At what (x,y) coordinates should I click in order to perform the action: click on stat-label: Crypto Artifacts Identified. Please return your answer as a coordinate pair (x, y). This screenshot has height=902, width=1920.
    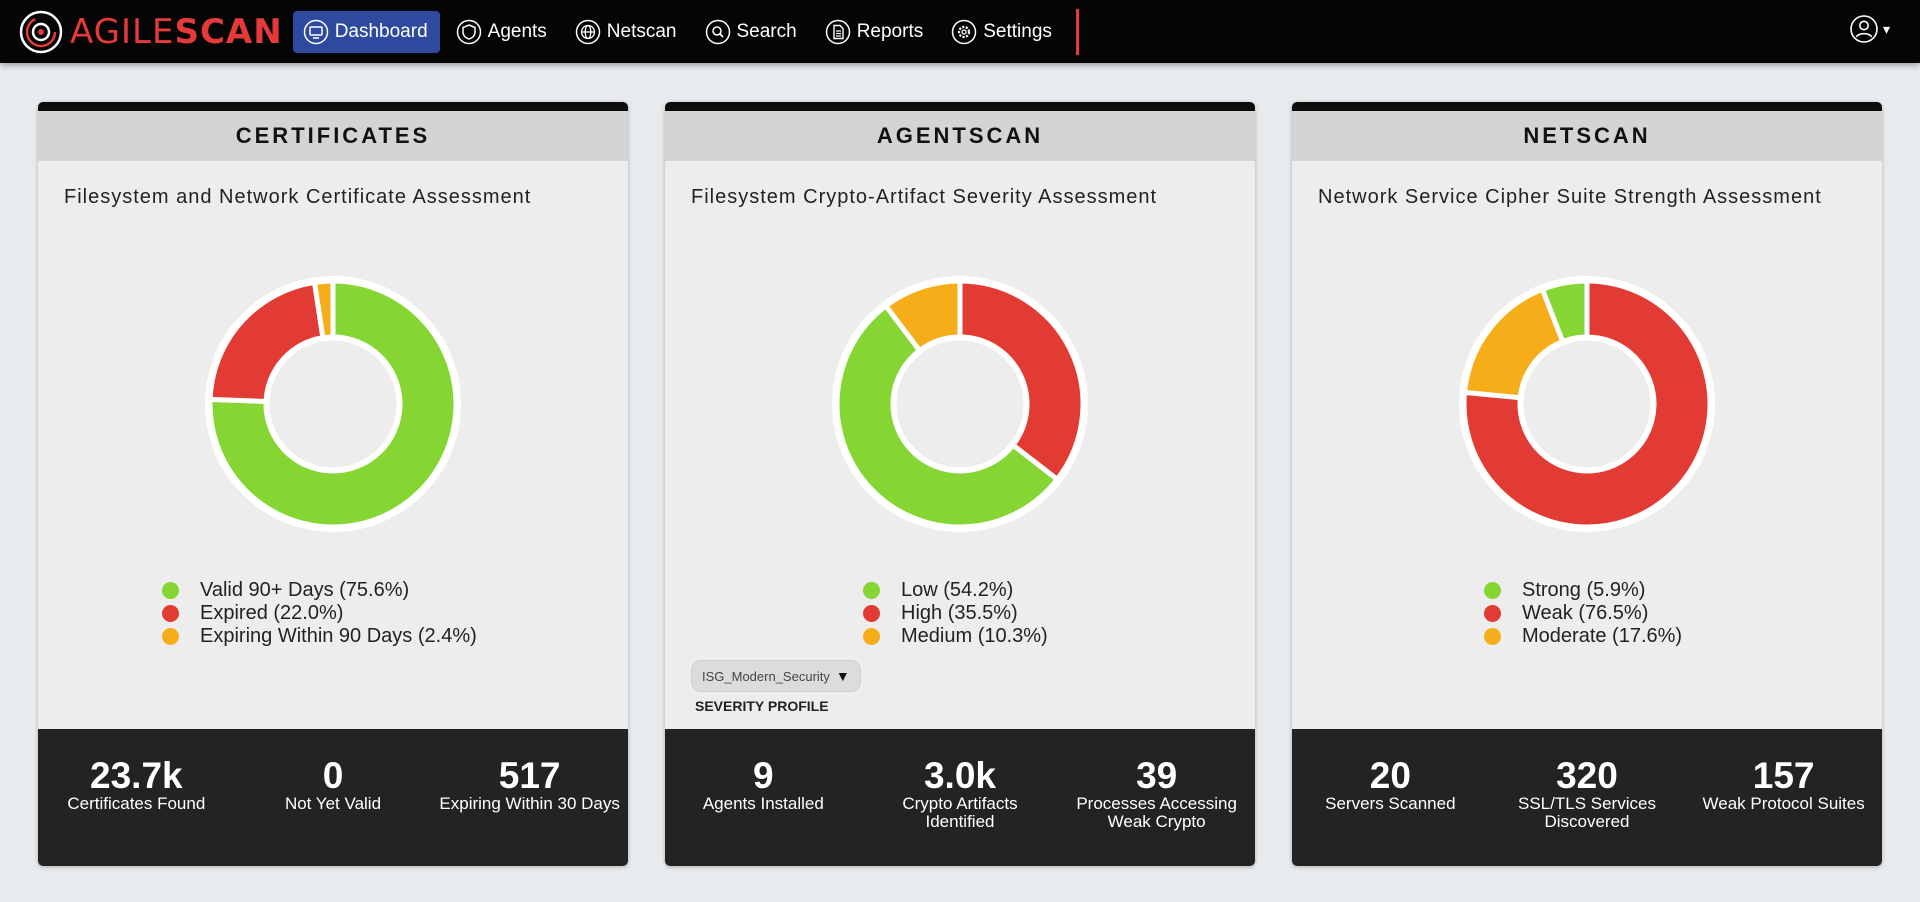
    Looking at the image, I should click on (960, 812).